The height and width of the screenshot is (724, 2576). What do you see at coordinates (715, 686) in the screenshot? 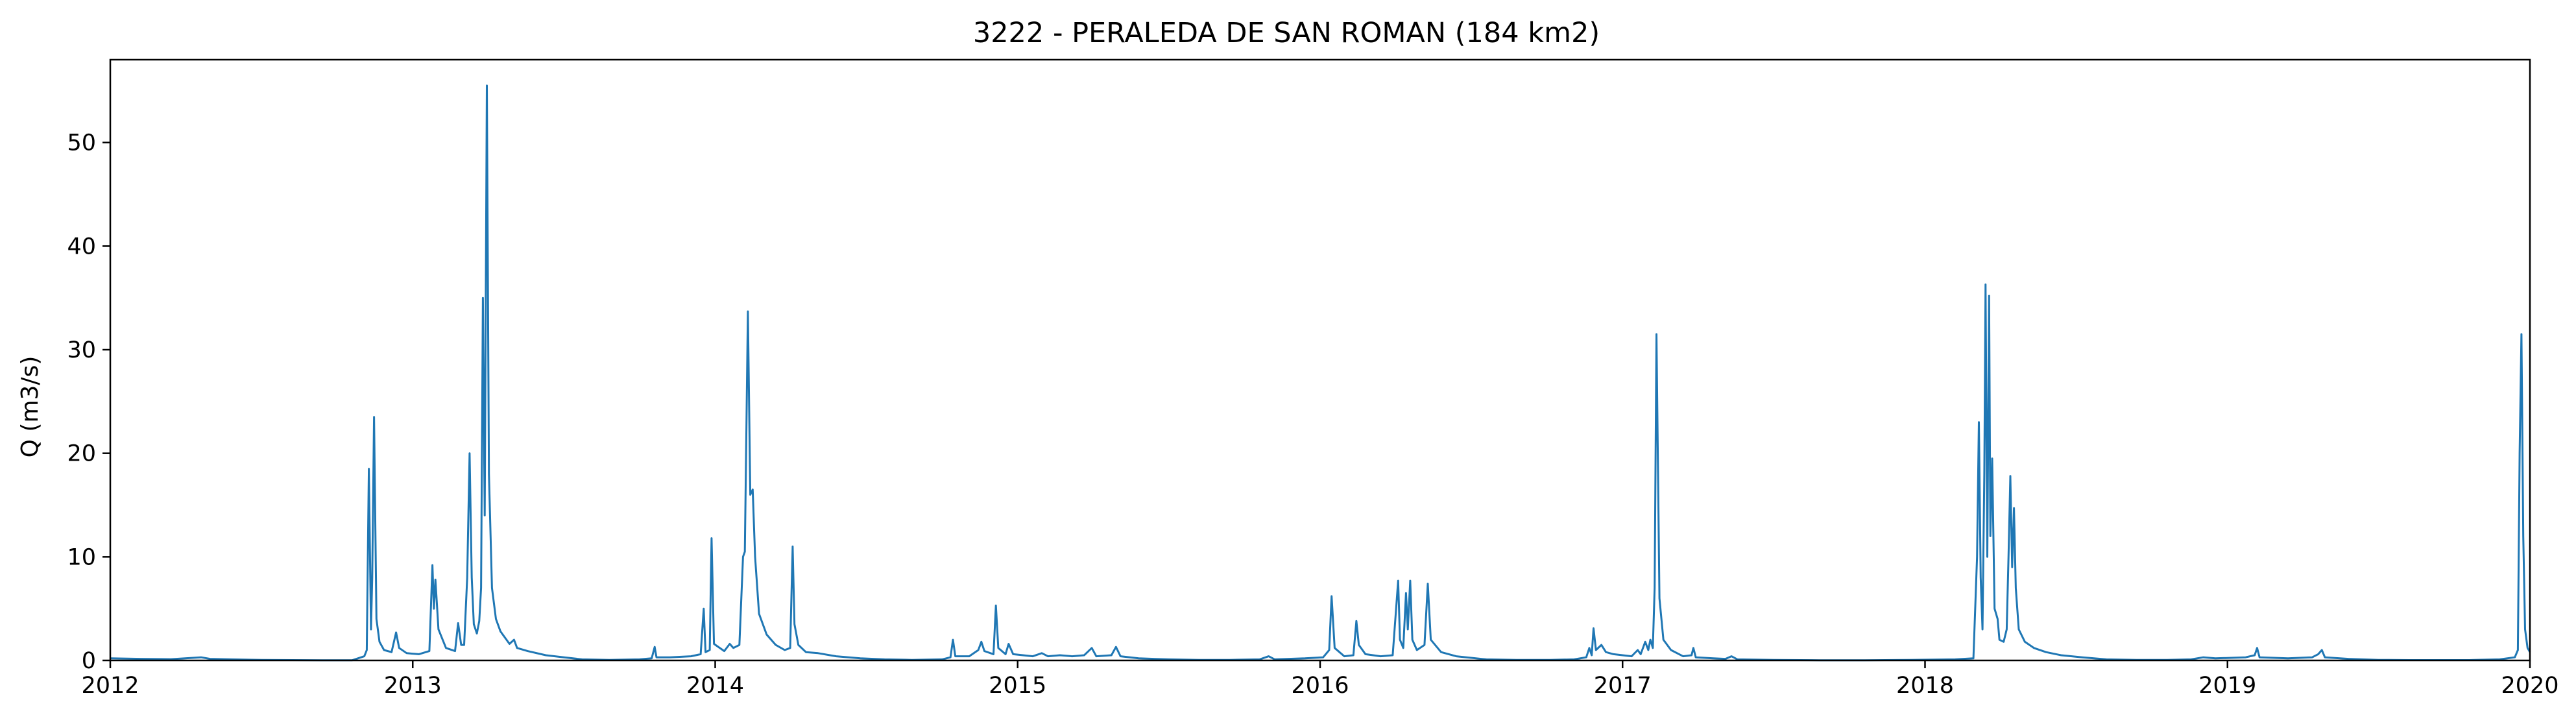
I see `x-tick-label: 2014` at bounding box center [715, 686].